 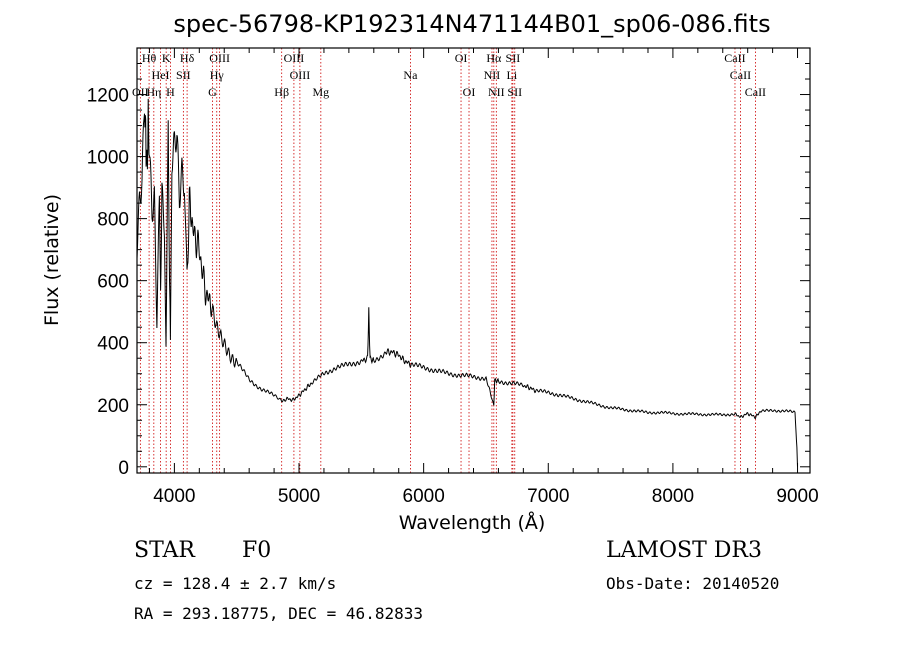 I want to click on x-tick-label: 5000, so click(x=299, y=496).